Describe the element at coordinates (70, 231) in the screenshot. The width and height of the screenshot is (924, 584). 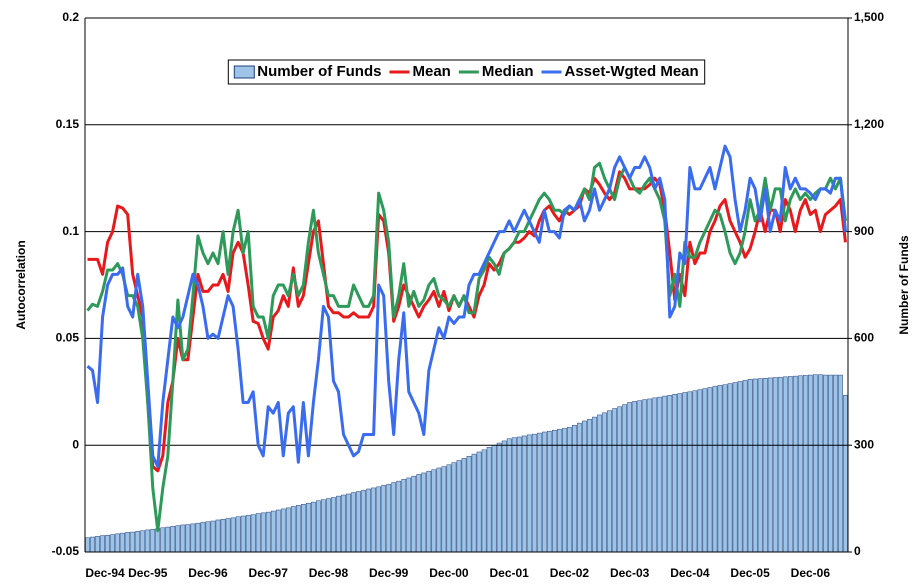
I see `y-tick-label: 0.1` at that location.